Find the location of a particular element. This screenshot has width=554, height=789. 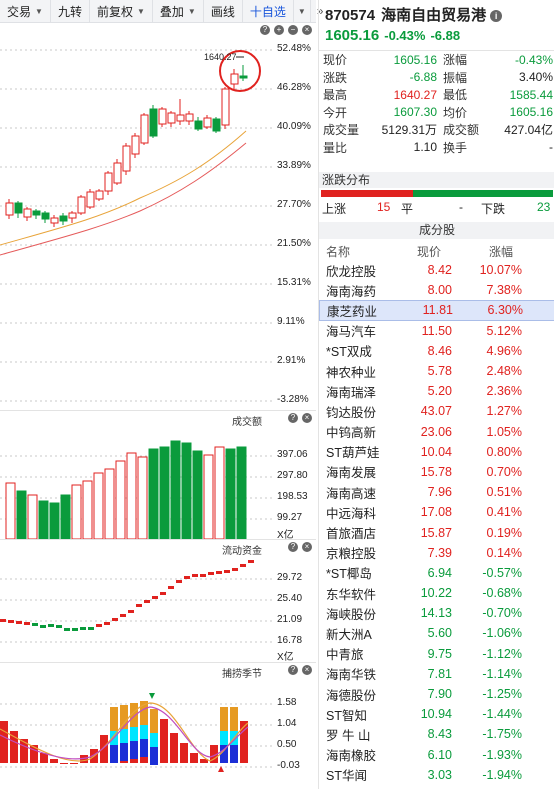

season-bar-orange is located at coordinates (134, 715).